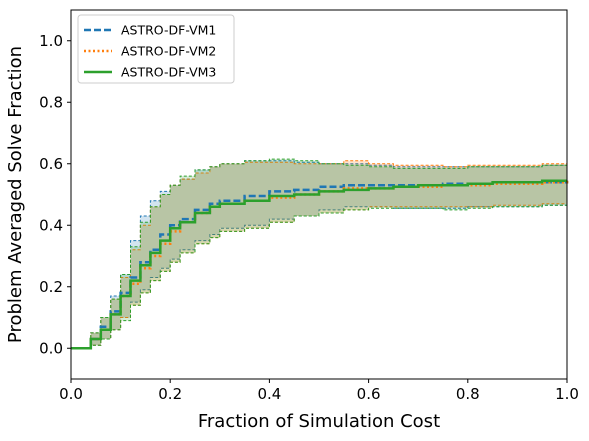 The image size is (589, 441). What do you see at coordinates (51, 348) in the screenshot?
I see `y-tick-label: 0.0` at bounding box center [51, 348].